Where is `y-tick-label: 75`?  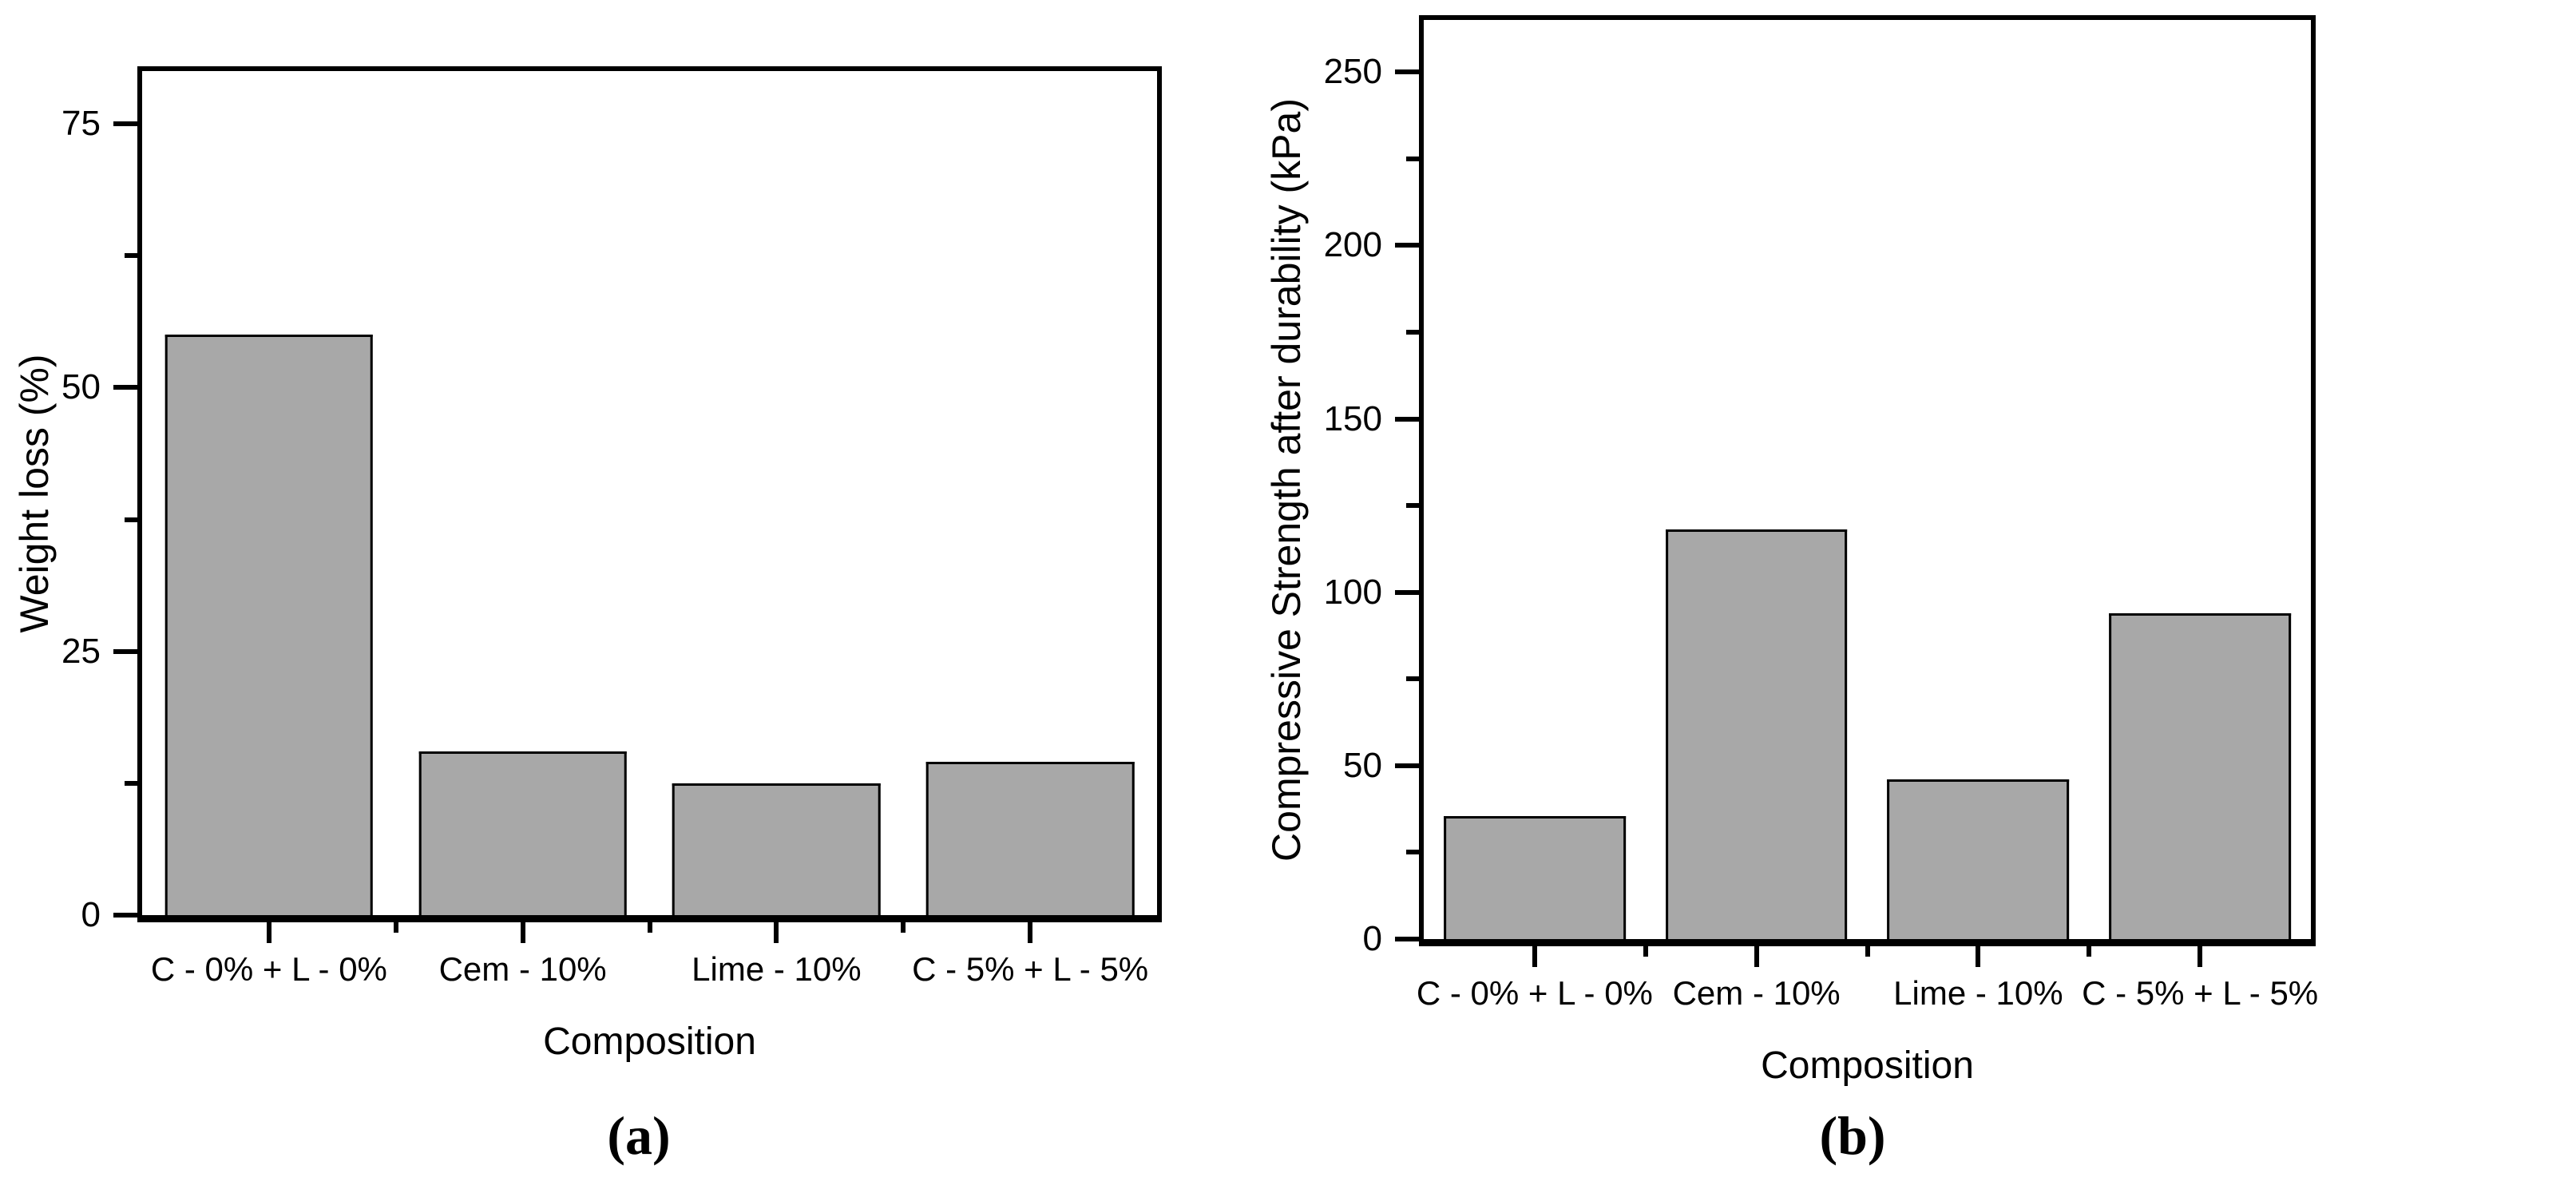
y-tick-label: 75 is located at coordinates (81, 124).